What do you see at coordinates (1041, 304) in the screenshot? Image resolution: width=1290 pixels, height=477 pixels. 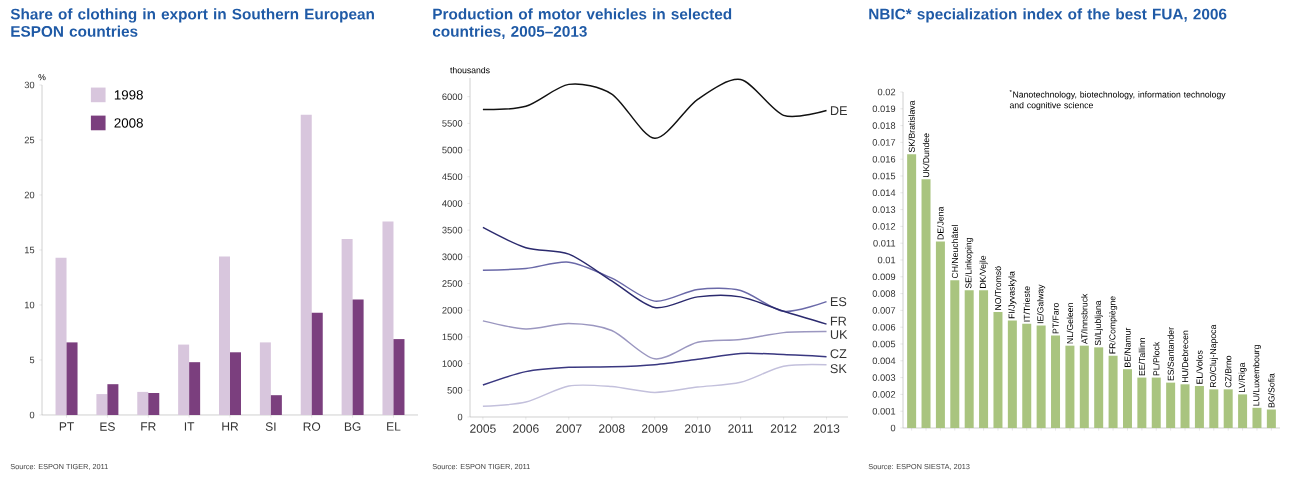 I see `x-tick-label: IE/Galway` at bounding box center [1041, 304].